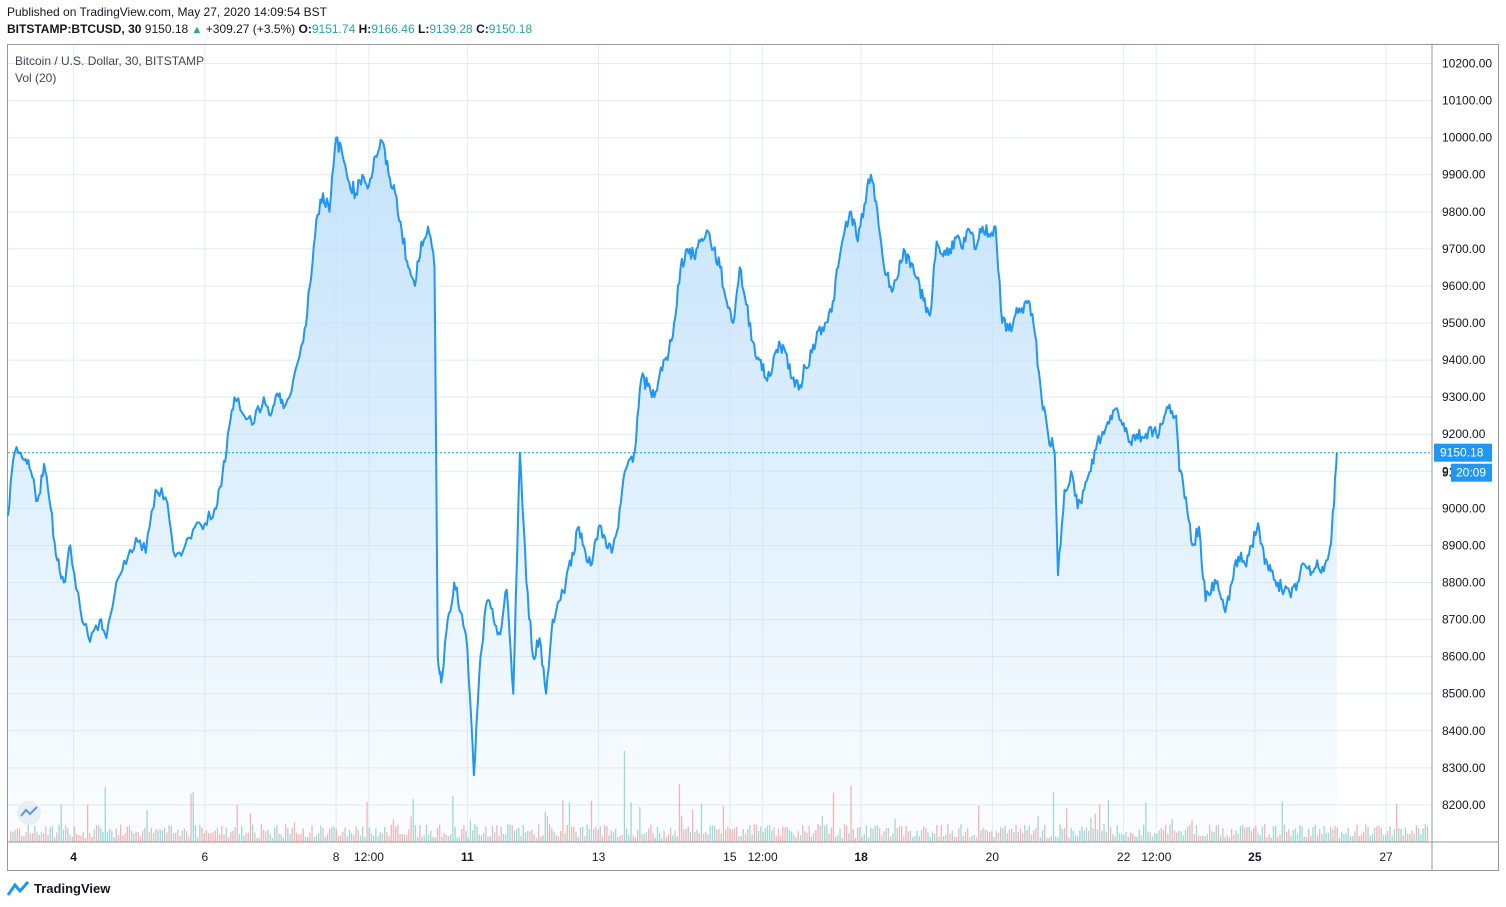 The image size is (1506, 907). I want to click on symbol-label: BITSTAMP:BTCUSD, 30, so click(74, 29).